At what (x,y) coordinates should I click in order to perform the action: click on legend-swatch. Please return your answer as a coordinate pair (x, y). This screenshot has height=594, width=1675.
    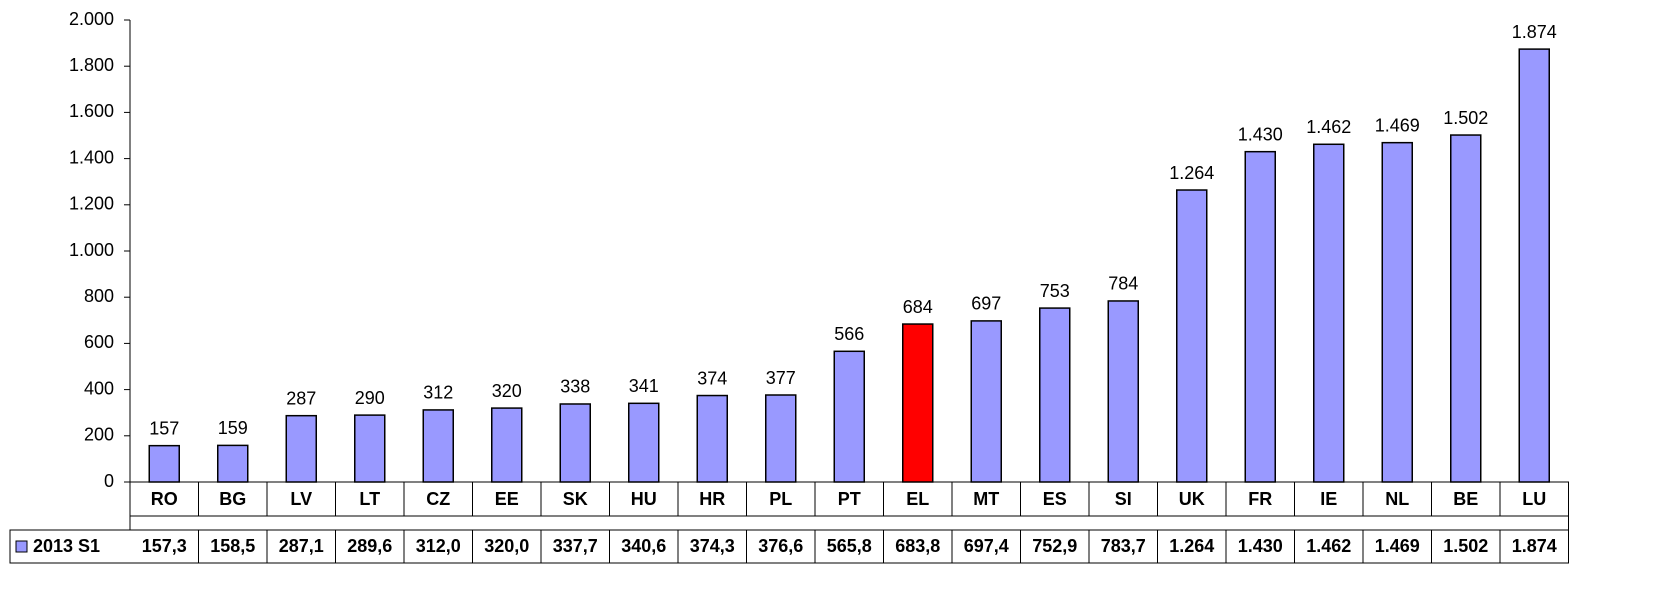
    Looking at the image, I should click on (21, 546).